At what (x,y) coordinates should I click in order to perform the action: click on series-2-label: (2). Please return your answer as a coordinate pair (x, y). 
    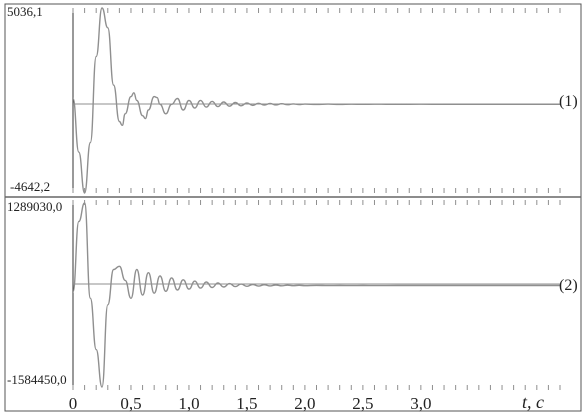
    Looking at the image, I should click on (568, 285).